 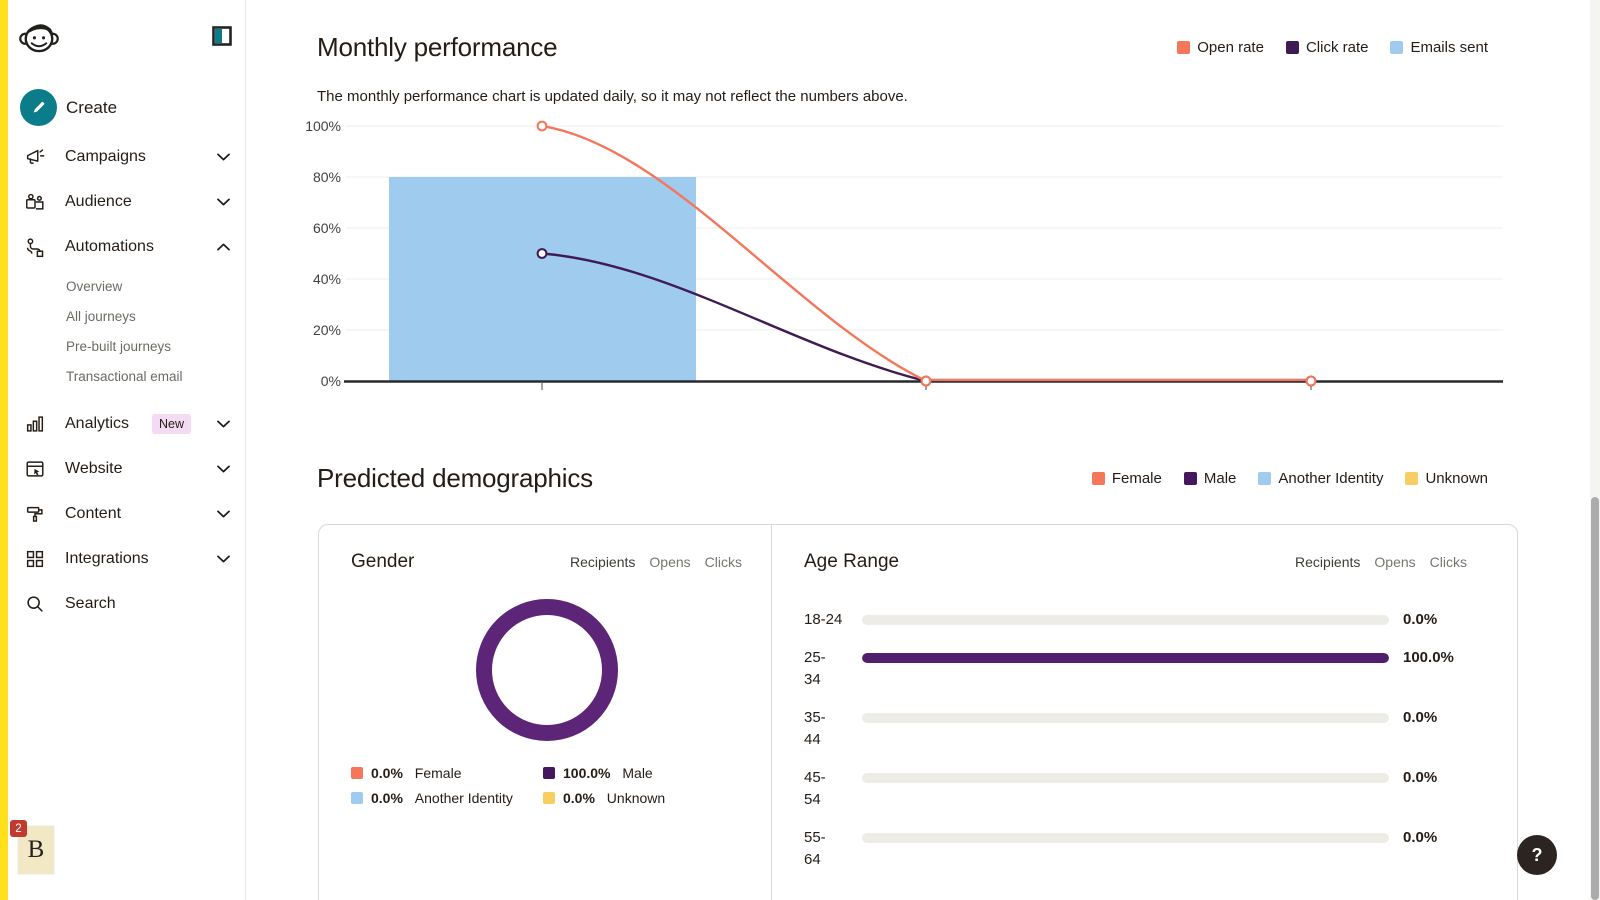 I want to click on legend-male: Male, so click(x=1210, y=478).